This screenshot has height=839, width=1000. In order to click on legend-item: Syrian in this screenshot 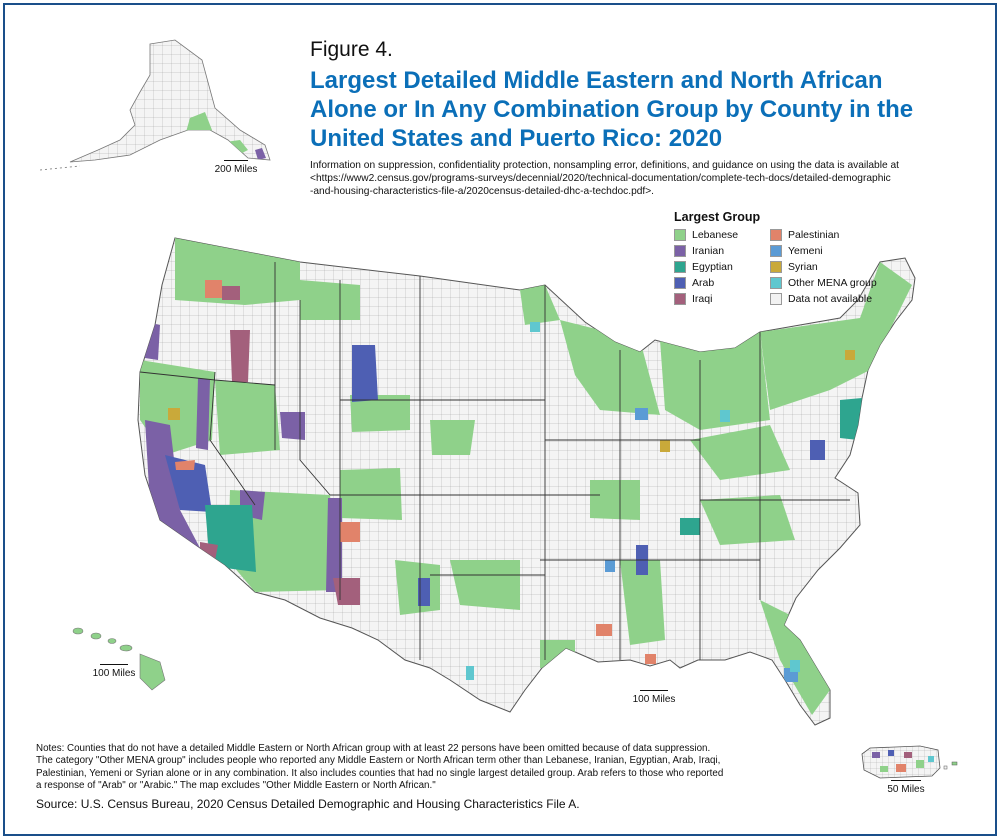, I will do `click(825, 266)`.